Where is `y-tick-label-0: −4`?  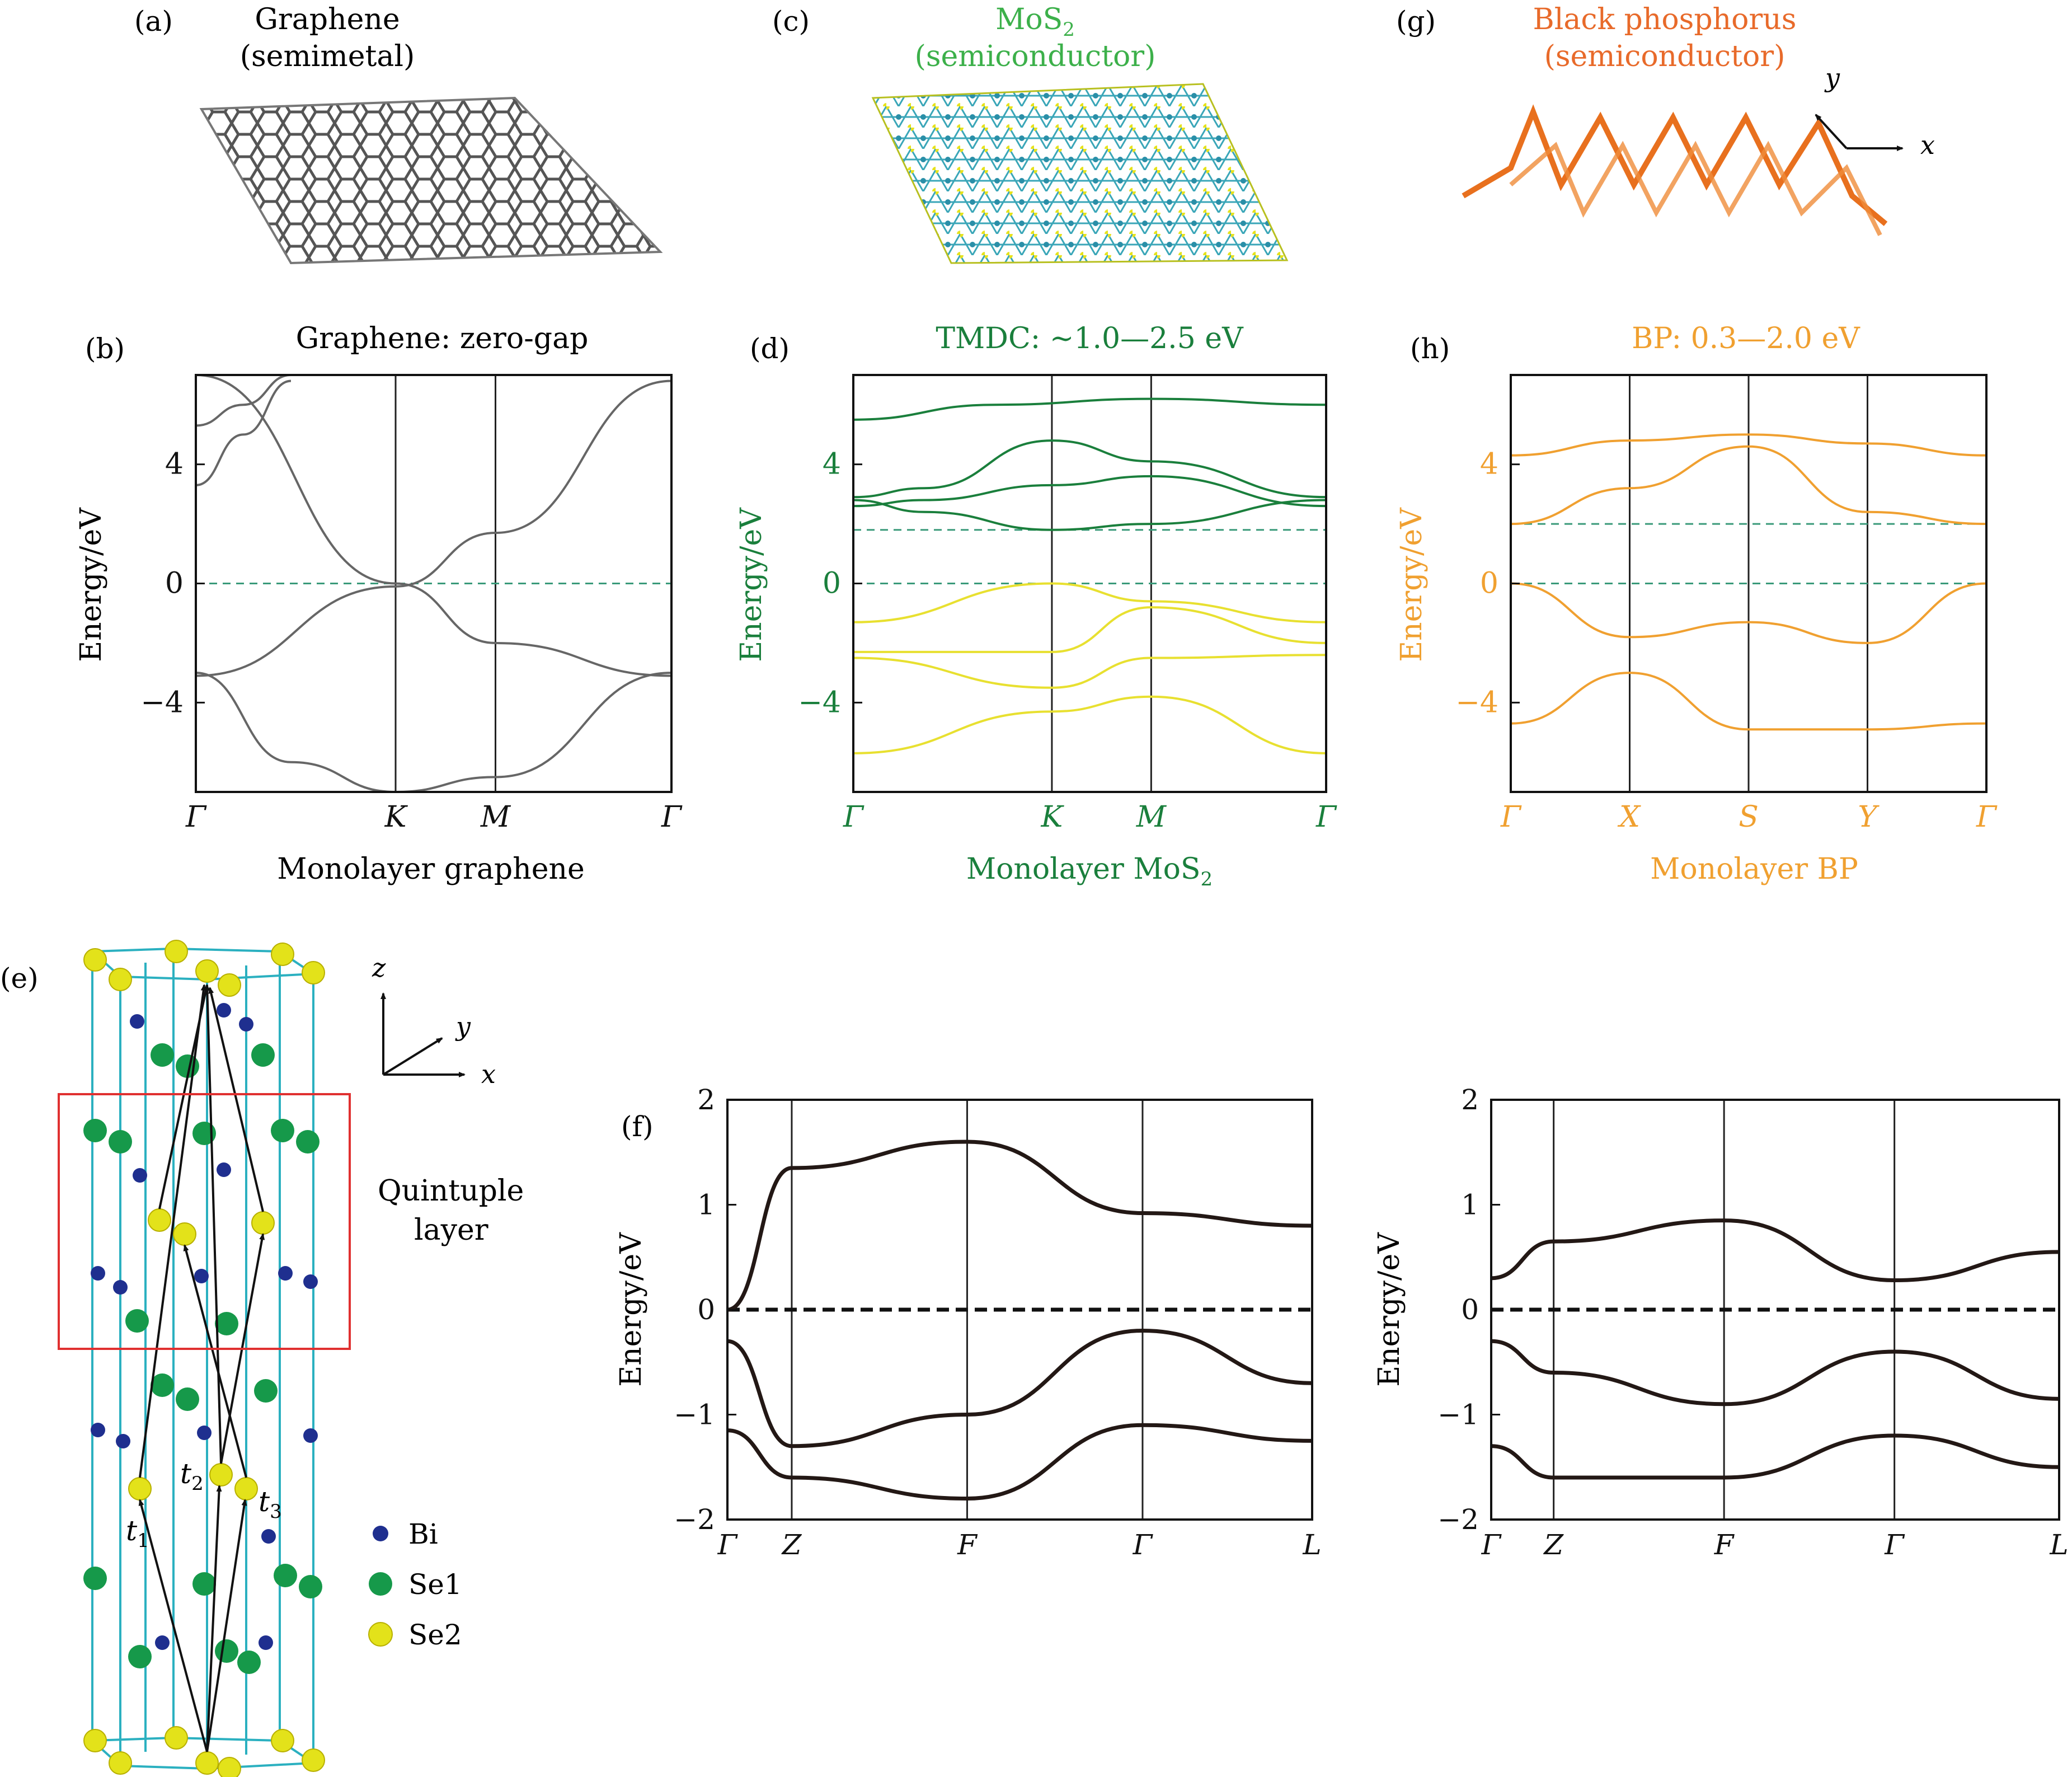
y-tick-label-0: −4 is located at coordinates (162, 703).